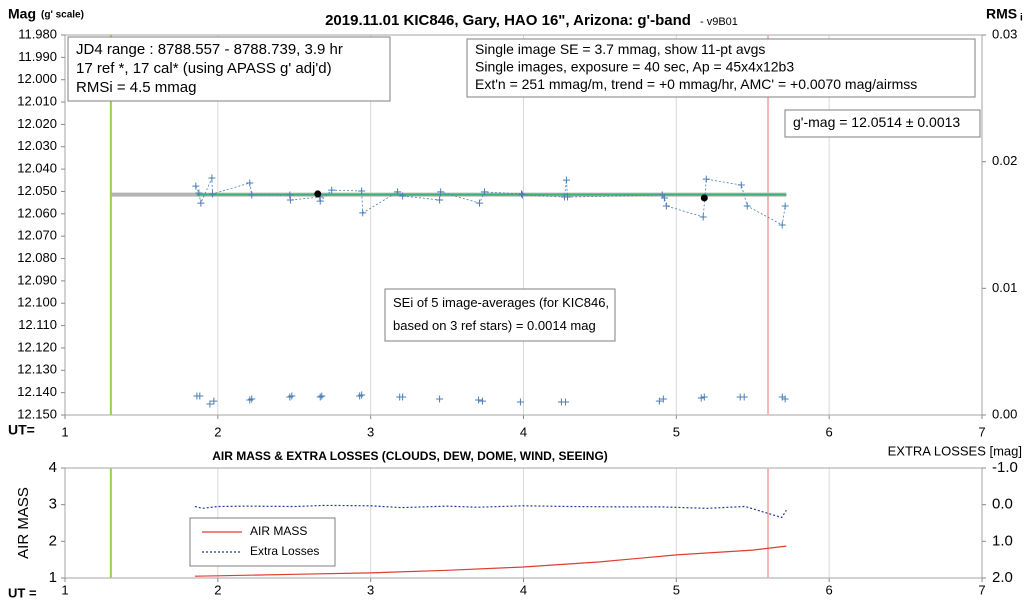 The width and height of the screenshot is (1033, 602). Describe the element at coordinates (23, 523) in the screenshot. I see `y-axis-label: AIR MASS` at that location.